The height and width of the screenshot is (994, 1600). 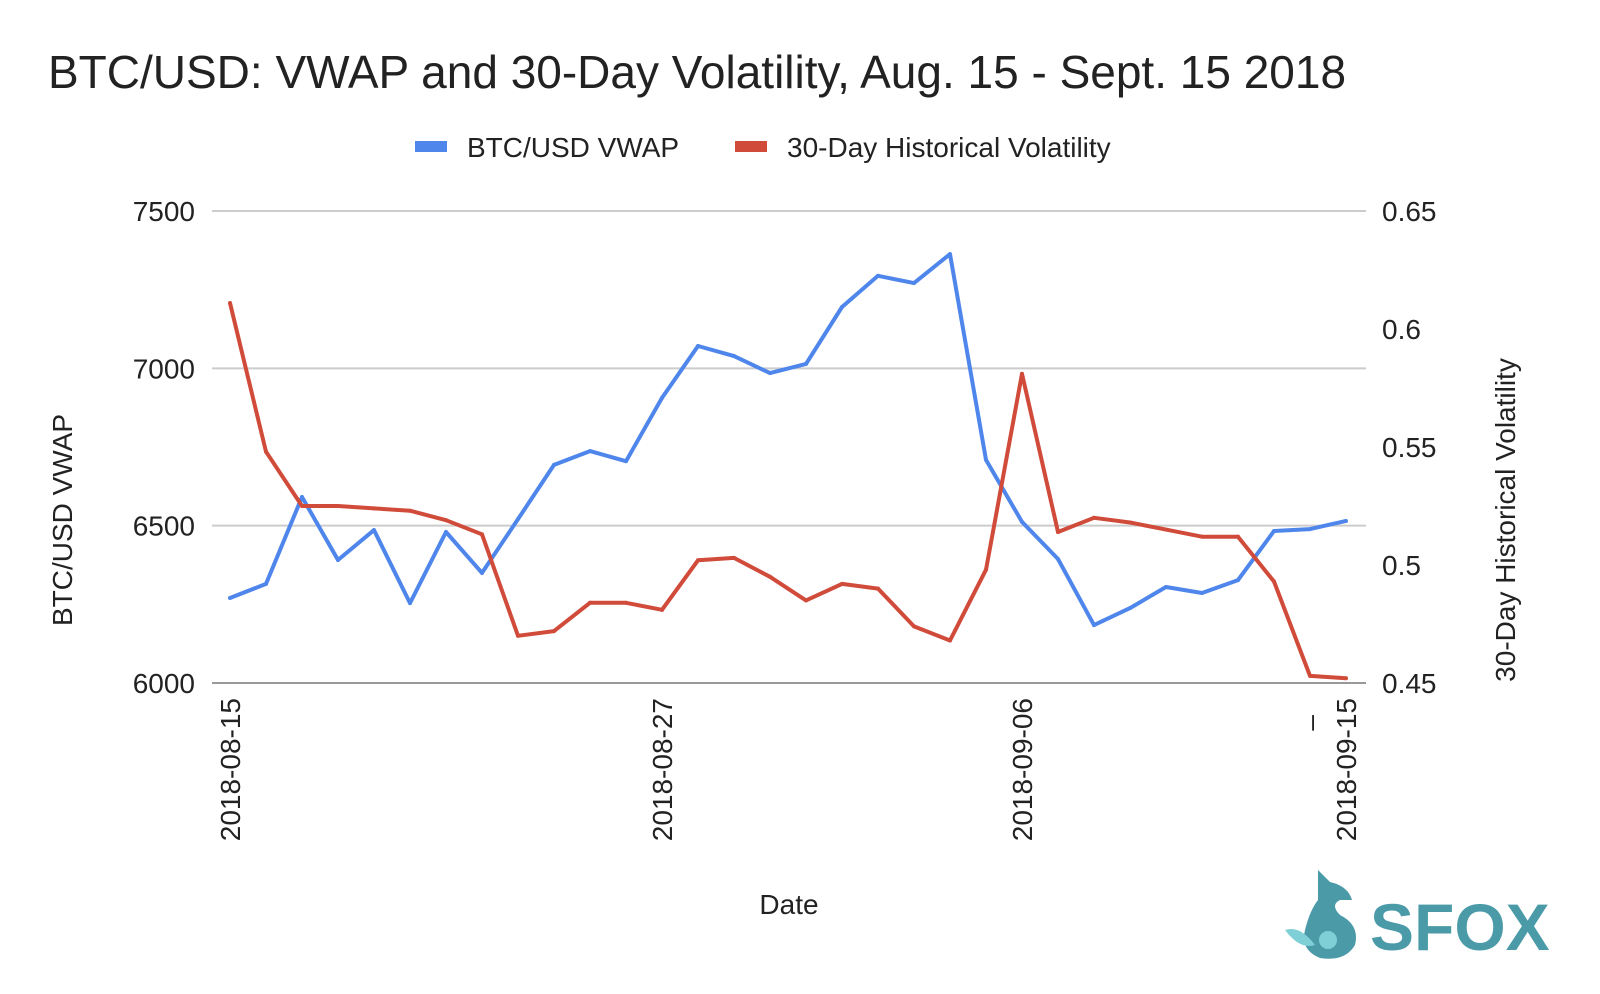 What do you see at coordinates (431, 146) in the screenshot?
I see `legend-swatch-vwap` at bounding box center [431, 146].